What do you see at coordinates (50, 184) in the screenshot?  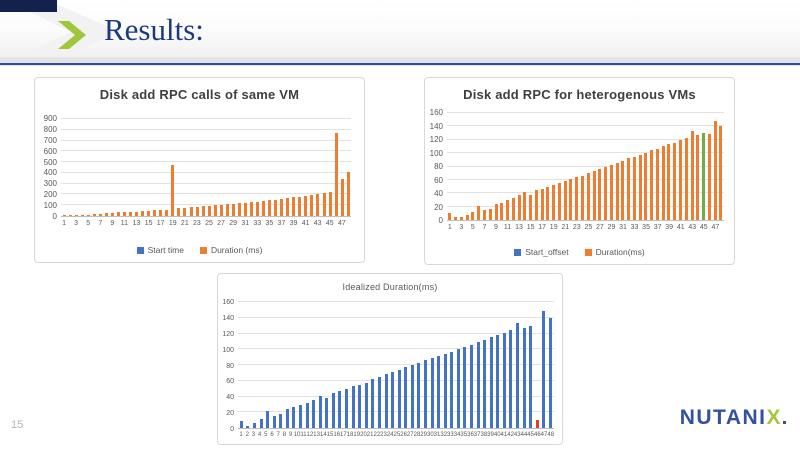 I see `y-tick-label: 300` at bounding box center [50, 184].